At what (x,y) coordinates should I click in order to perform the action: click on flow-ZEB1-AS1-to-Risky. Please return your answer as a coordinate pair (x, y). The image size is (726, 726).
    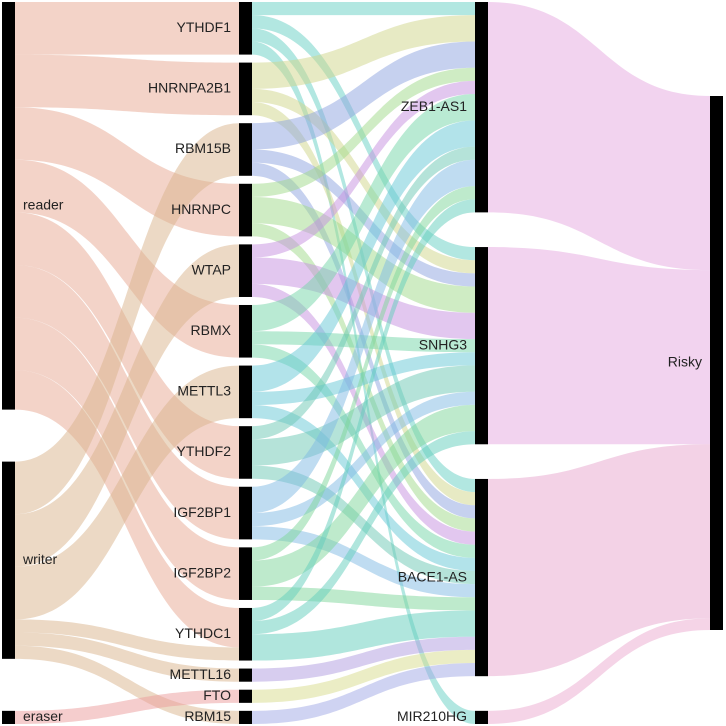
    Looking at the image, I should click on (599, 136).